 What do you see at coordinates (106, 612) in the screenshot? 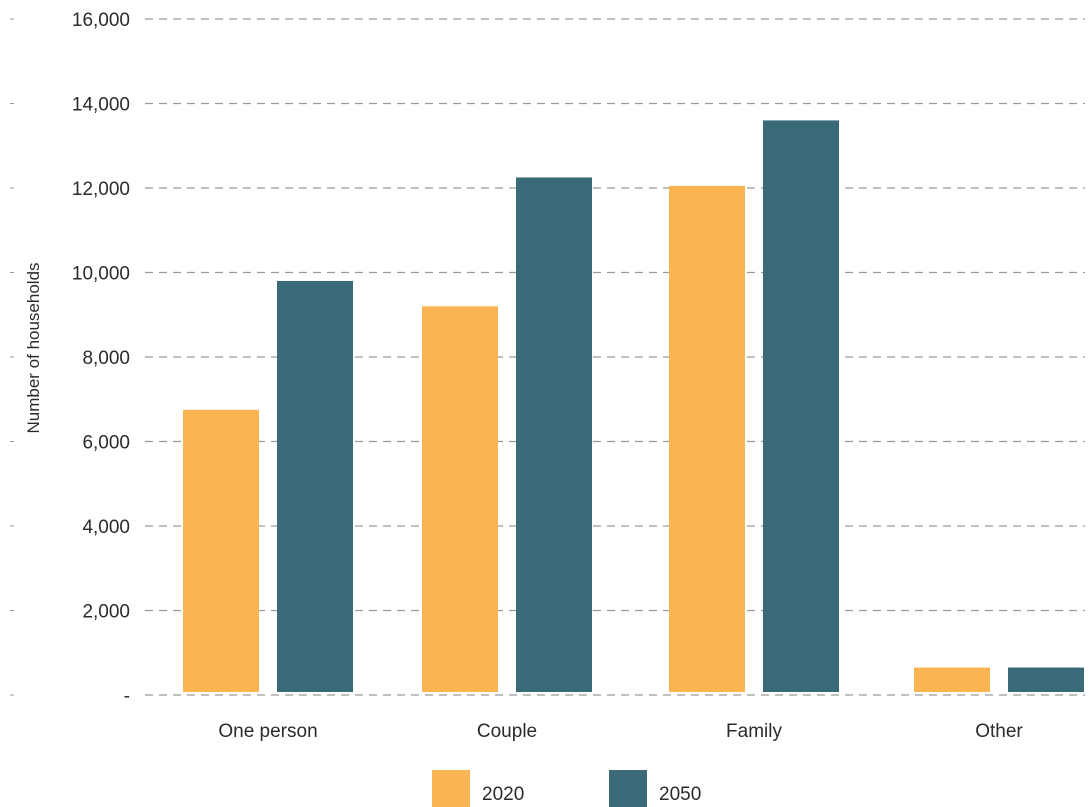
I see `y-tick-label: 2,000` at bounding box center [106, 612].